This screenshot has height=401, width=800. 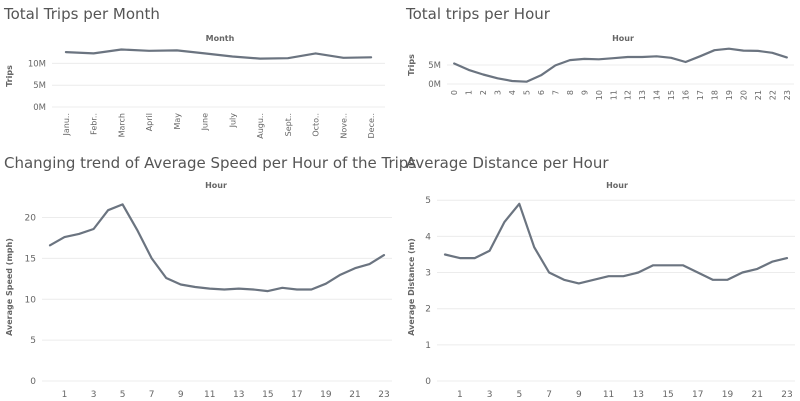 I want to click on x-tick-label: Janu.., so click(x=66, y=125).